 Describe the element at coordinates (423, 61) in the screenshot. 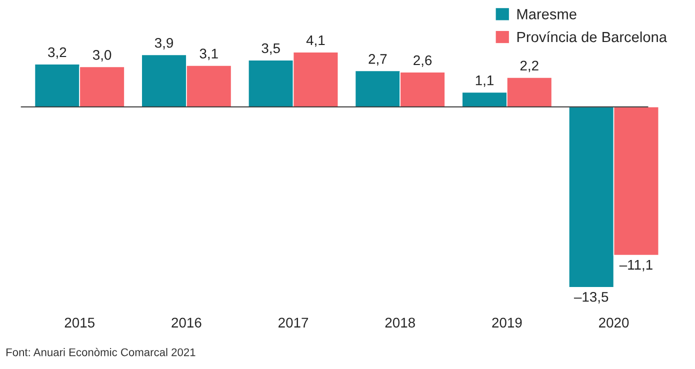

I see `data-label: 2,6` at that location.